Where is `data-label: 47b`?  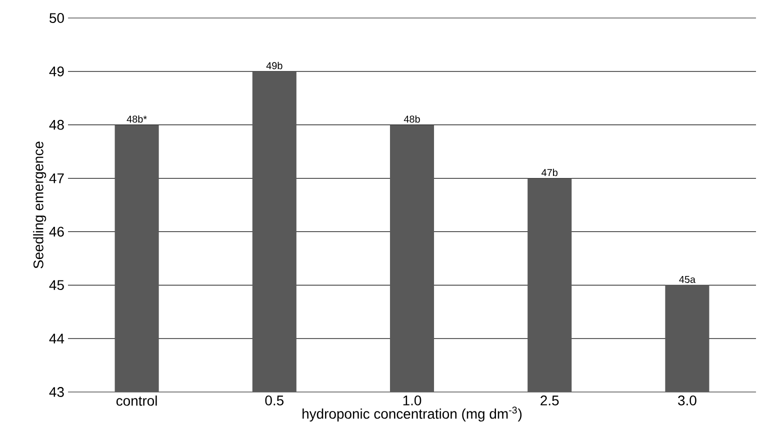 data-label: 47b is located at coordinates (550, 172).